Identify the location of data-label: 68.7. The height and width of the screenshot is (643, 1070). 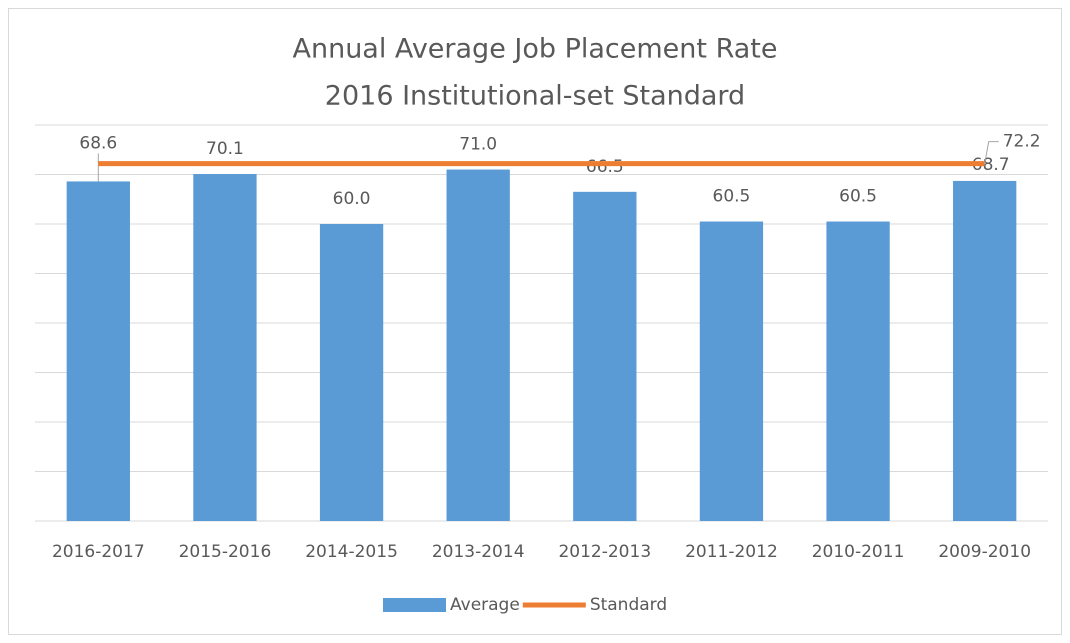
(991, 165).